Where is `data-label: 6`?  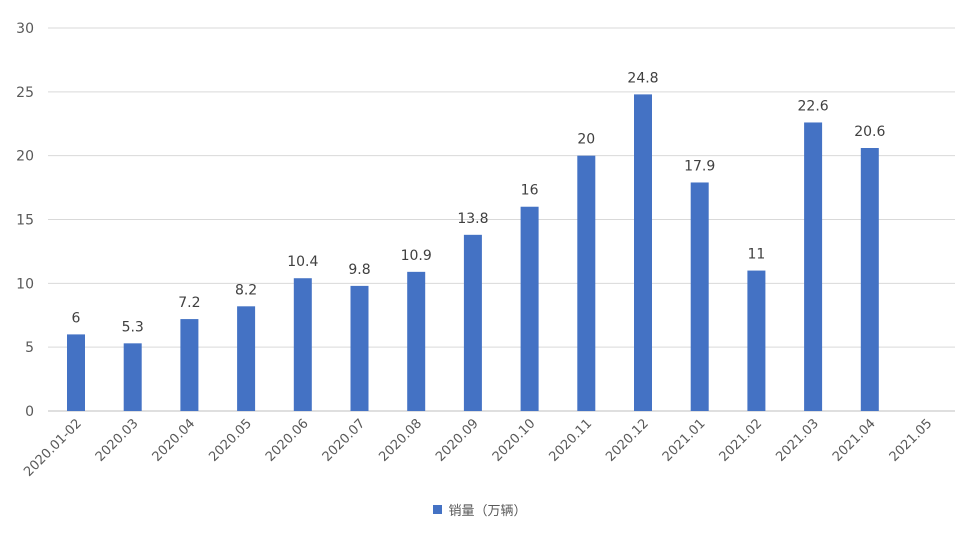
data-label: 6 is located at coordinates (76, 318).